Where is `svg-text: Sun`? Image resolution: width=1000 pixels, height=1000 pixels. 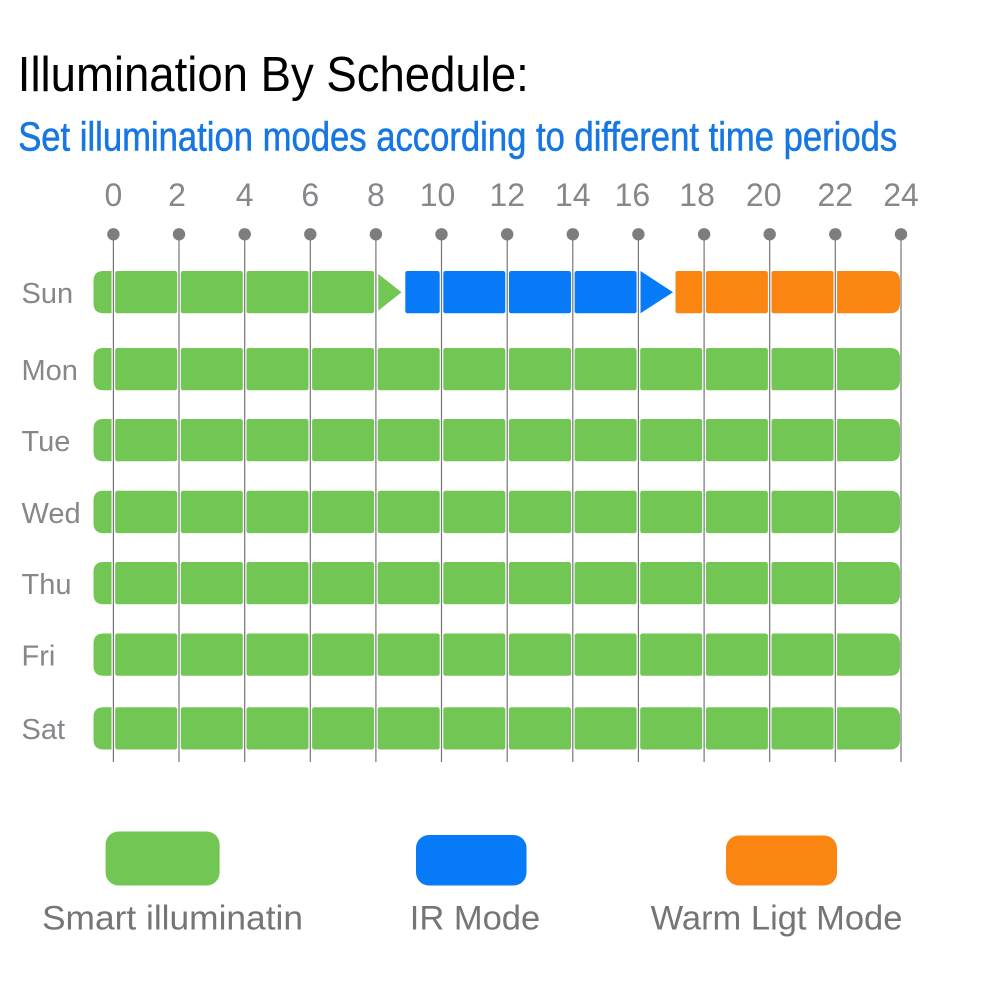
svg-text: Sun is located at coordinates (48, 294).